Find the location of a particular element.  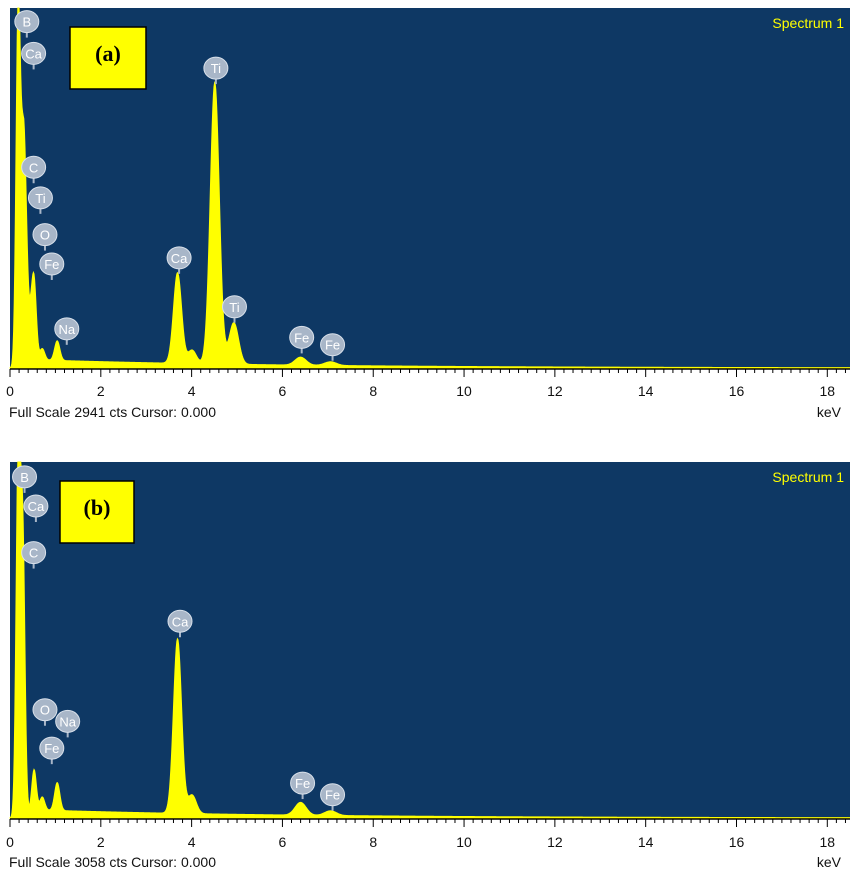

full-scale-readout-b: Full Scale 3058 cts Cursor: 0.000 is located at coordinates (112, 862).